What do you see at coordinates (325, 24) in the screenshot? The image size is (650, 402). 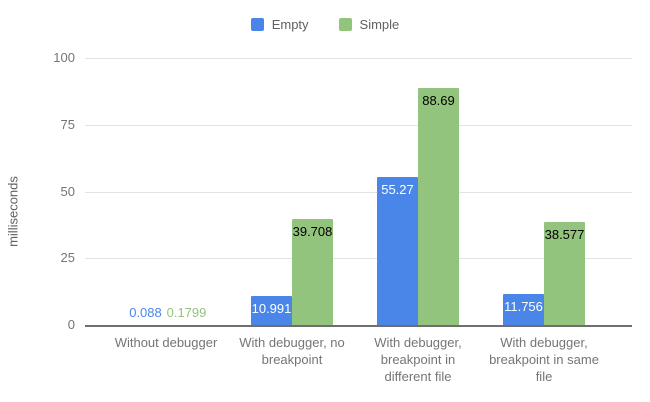 I see `chart-legend: Empty Simple` at bounding box center [325, 24].